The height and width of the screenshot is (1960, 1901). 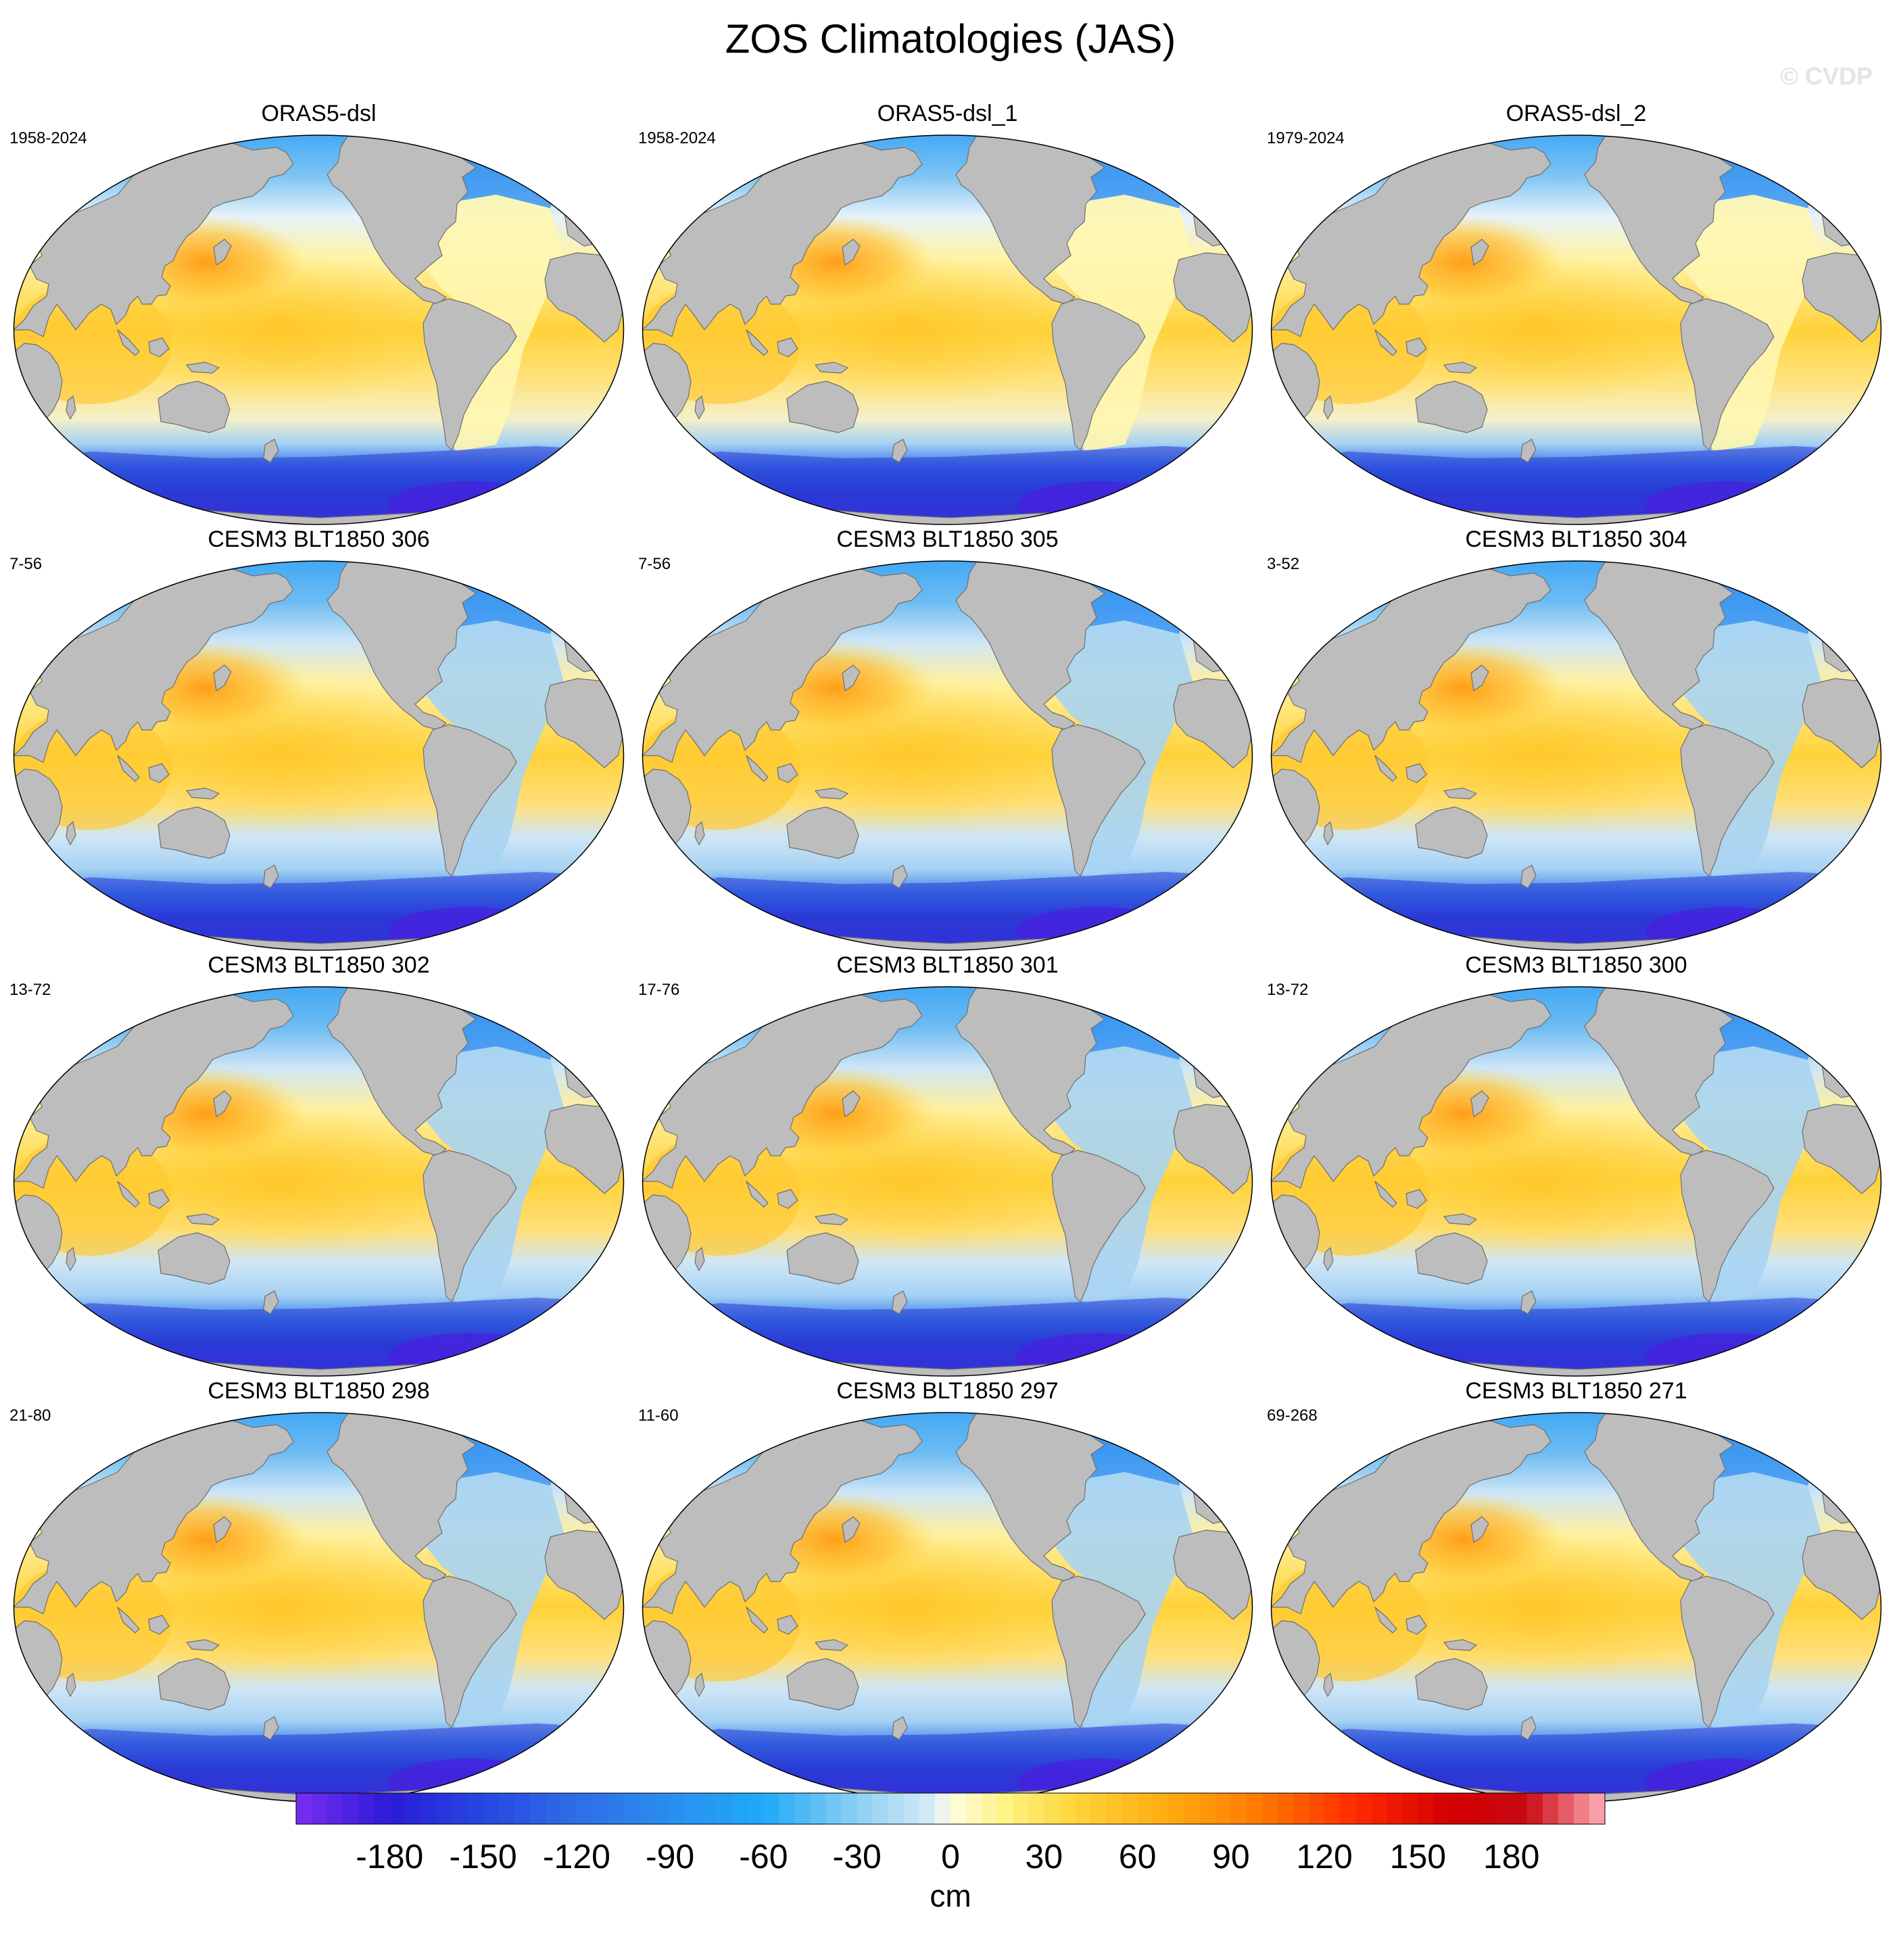 What do you see at coordinates (1324, 1857) in the screenshot?
I see `colorbar-tick-label: 120` at bounding box center [1324, 1857].